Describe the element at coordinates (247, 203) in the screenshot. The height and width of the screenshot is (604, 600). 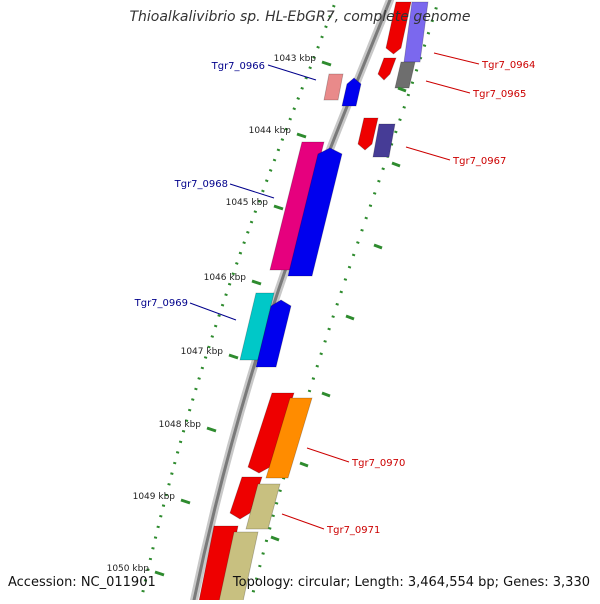
I see `kbp-tick-label: 1045 kbp` at that location.